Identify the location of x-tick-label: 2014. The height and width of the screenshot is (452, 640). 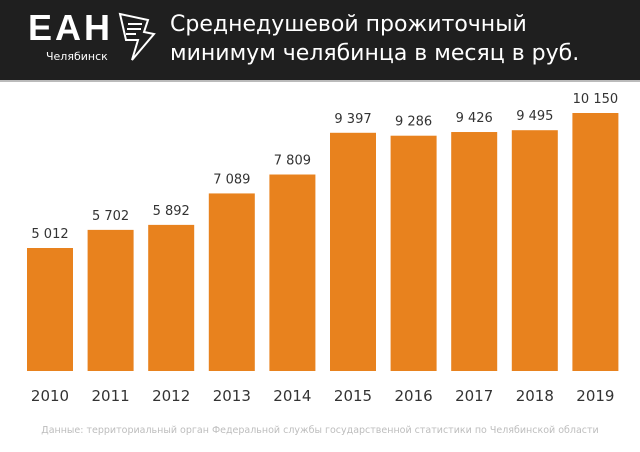
(292, 396).